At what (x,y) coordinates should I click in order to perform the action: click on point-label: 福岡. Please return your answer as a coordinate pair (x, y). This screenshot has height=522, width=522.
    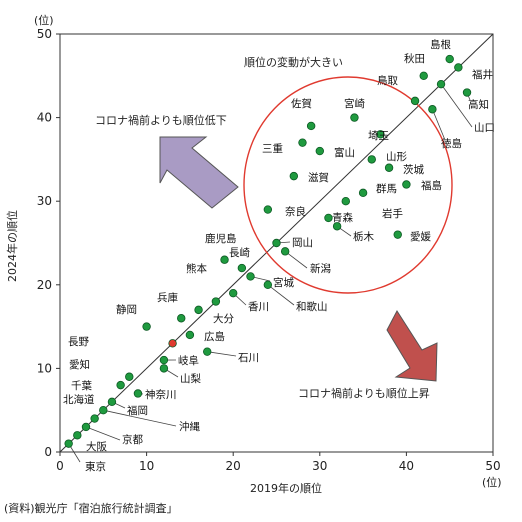
    Looking at the image, I should click on (137, 410).